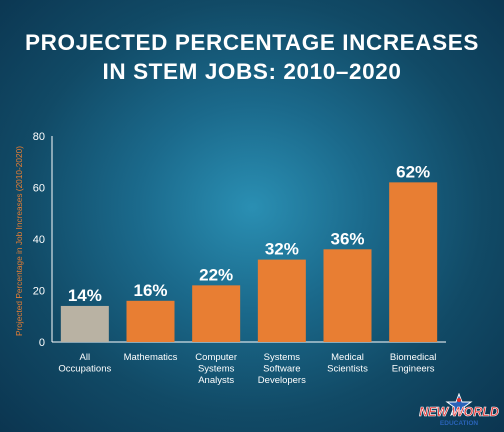 The width and height of the screenshot is (504, 432). I want to click on y-axis-ticks: 0 20 40 60 80, so click(39, 240).